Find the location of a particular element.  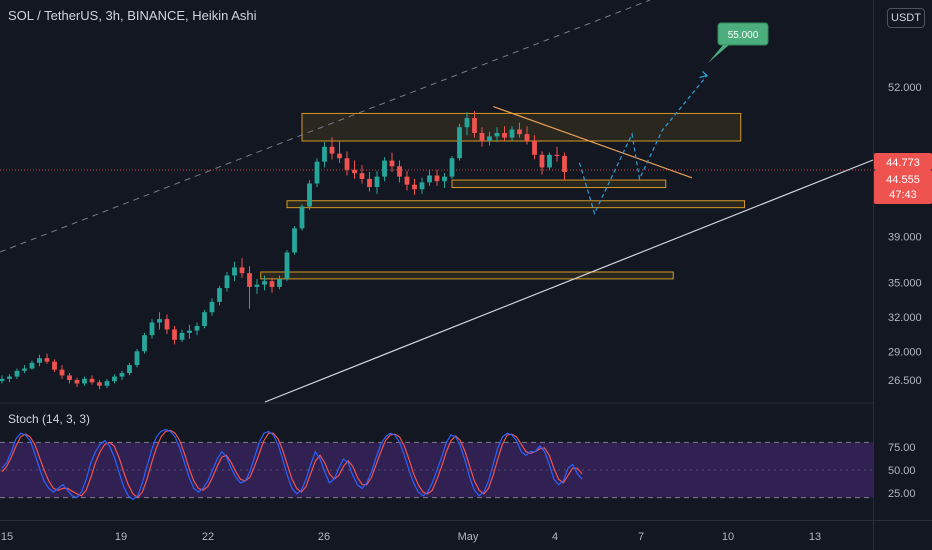

date-tick-label: 26 is located at coordinates (324, 537).